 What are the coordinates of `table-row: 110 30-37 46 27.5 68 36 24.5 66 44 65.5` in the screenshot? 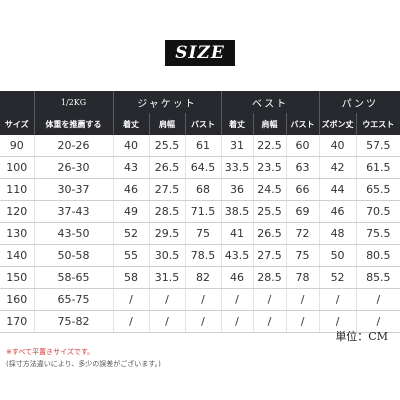 It's located at (200, 189).